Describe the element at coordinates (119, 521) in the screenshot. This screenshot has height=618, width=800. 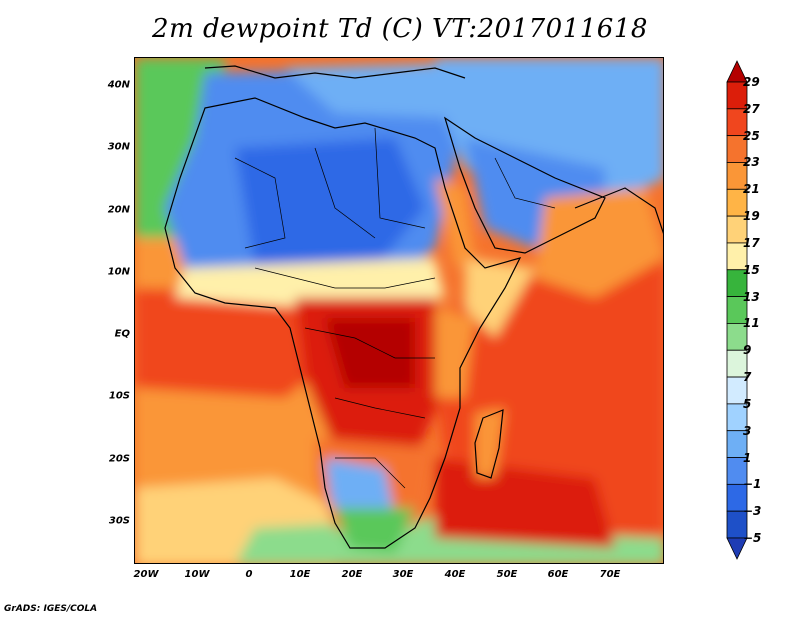
I see `y-tick-label: 30S` at that location.